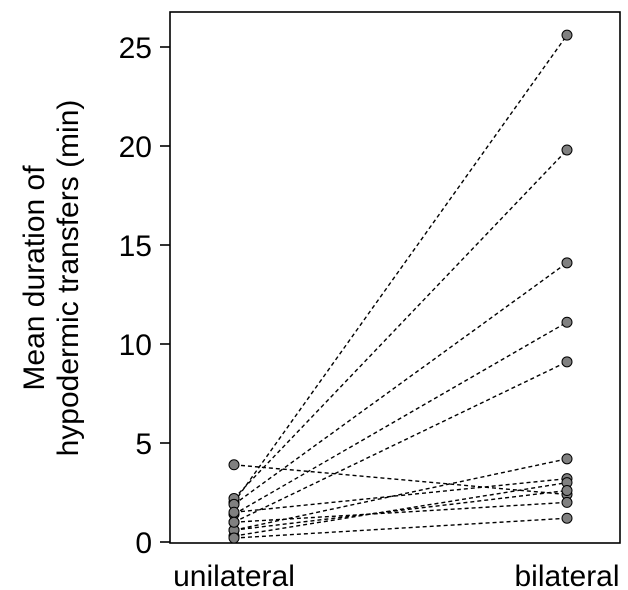 This screenshot has width=628, height=590. Describe the element at coordinates (144, 296) in the screenshot. I see `y-axis: 0 5 10 15 20 25` at that location.